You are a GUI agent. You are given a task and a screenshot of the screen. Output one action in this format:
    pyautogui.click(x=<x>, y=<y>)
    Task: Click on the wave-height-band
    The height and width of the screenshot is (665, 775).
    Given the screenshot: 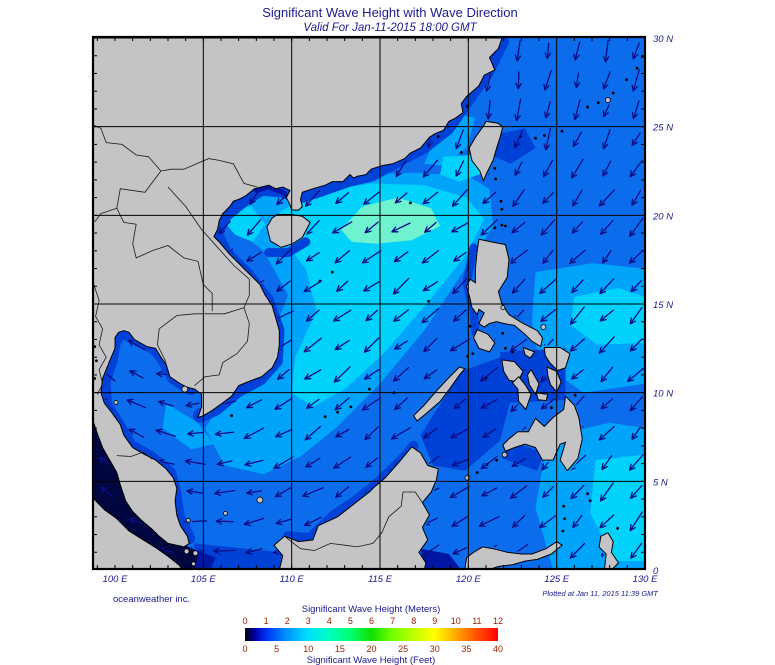 What is the action you would take?
    pyautogui.click(x=188, y=426)
    